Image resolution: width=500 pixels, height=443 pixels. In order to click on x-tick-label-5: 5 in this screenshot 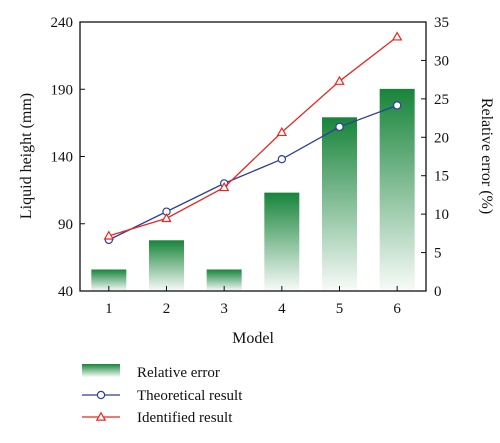, I will do `click(340, 309)`.